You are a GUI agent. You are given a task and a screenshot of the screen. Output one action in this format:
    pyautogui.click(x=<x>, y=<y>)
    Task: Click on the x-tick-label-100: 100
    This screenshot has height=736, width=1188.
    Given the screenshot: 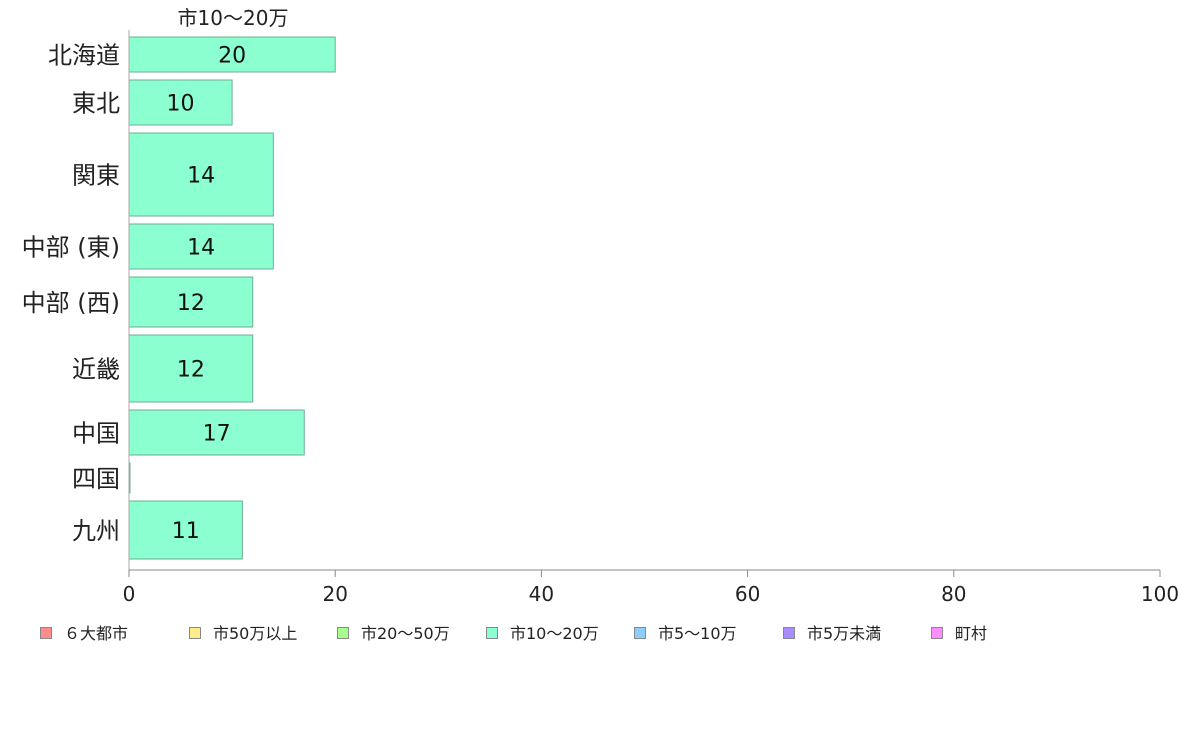 What is the action you would take?
    pyautogui.click(x=1160, y=594)
    